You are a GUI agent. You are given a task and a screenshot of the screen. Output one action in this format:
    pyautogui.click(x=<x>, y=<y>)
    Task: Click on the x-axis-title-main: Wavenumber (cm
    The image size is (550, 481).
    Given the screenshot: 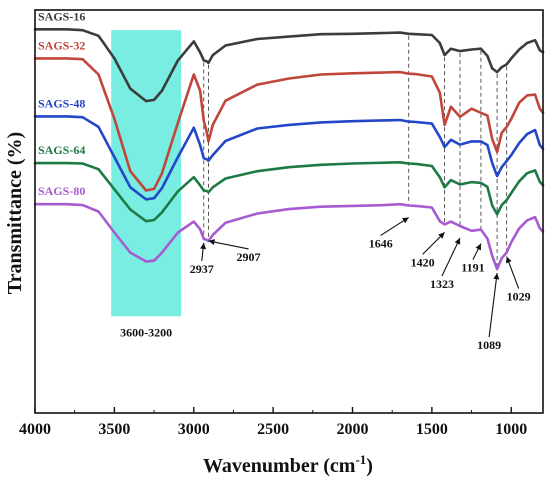 What is the action you would take?
    pyautogui.click(x=279, y=466)
    